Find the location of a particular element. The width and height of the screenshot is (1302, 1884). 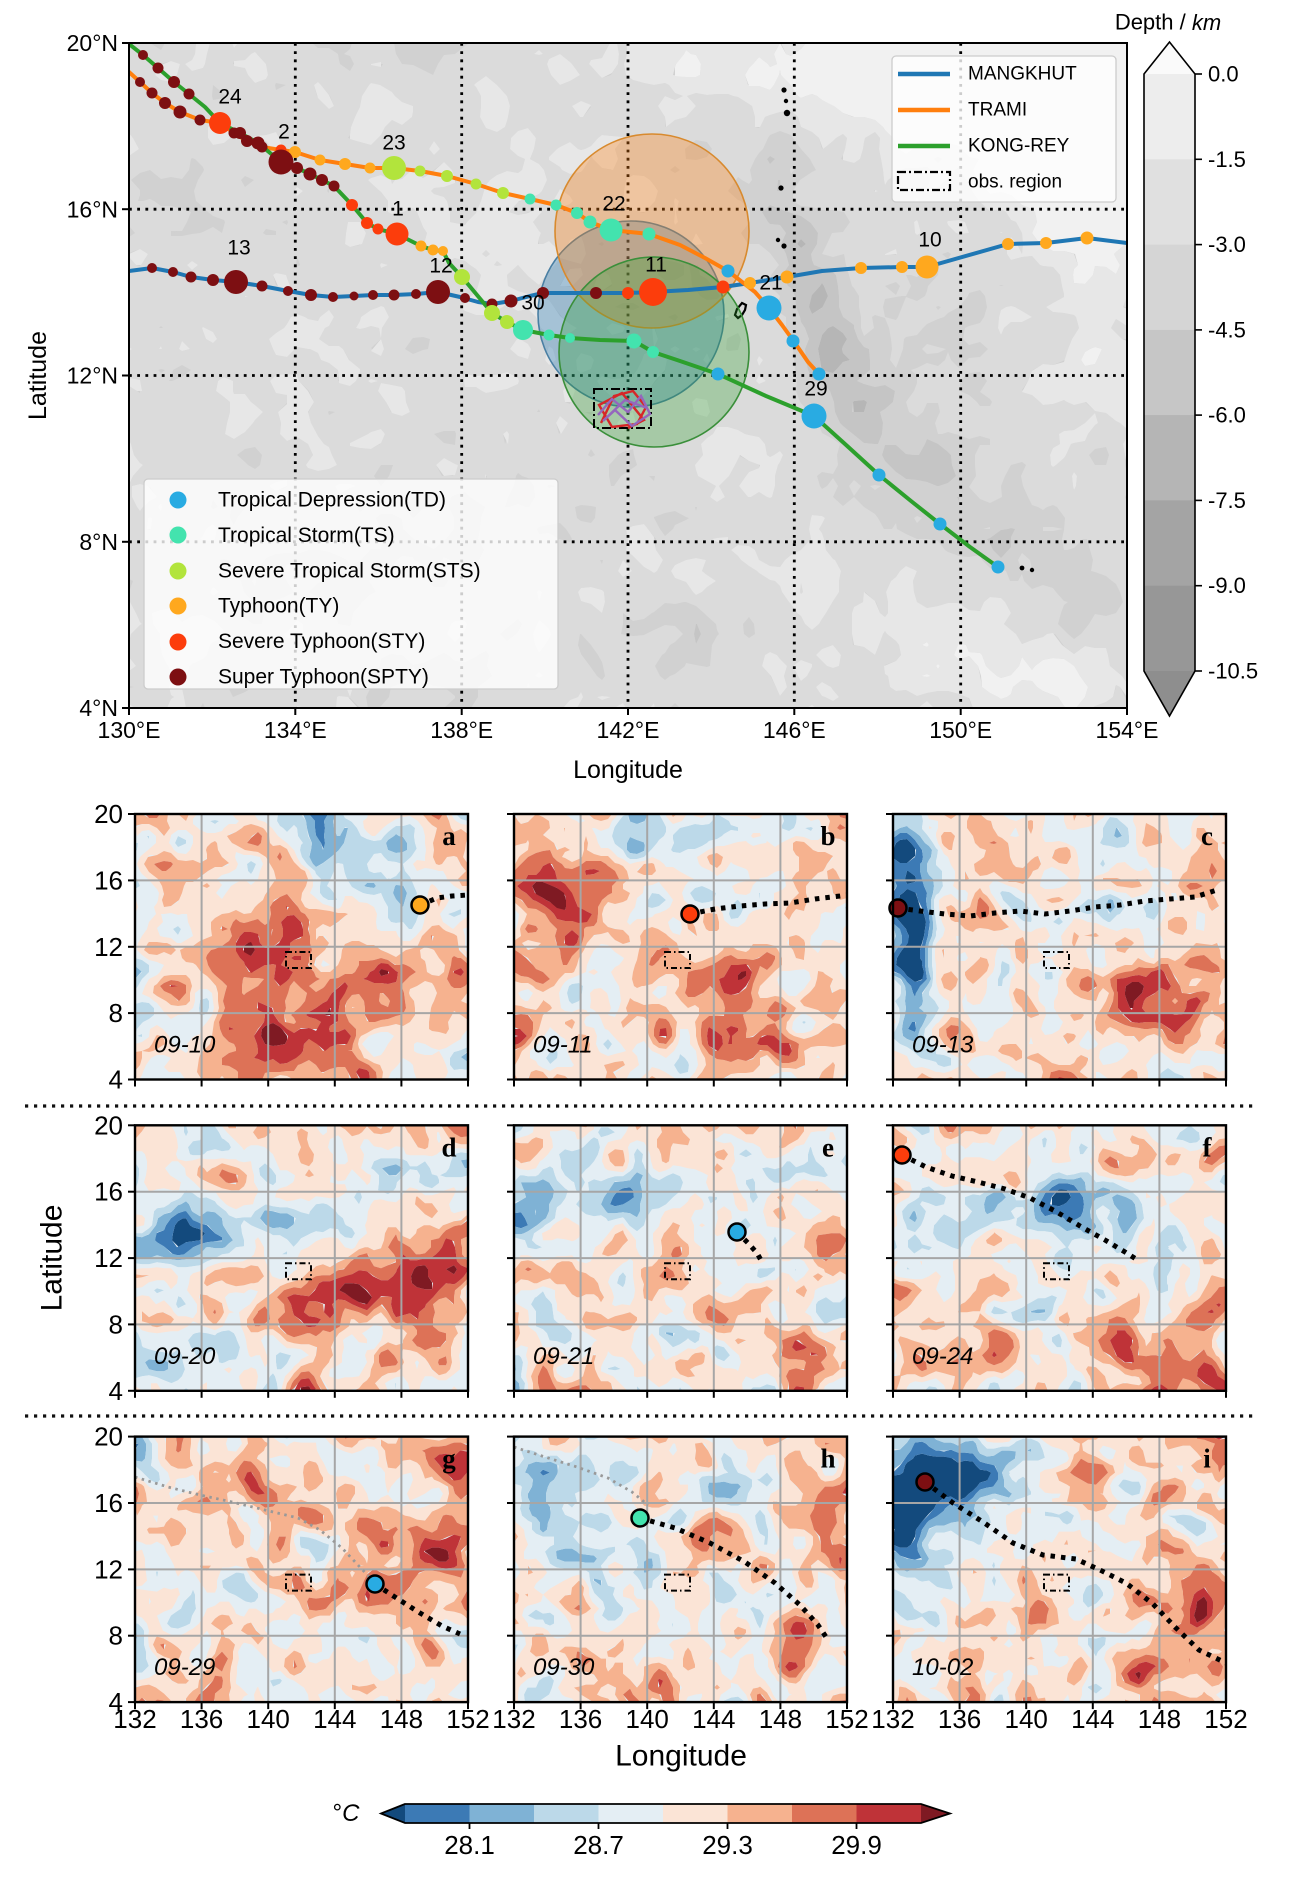

svg-text: 2 is located at coordinates (284, 132).